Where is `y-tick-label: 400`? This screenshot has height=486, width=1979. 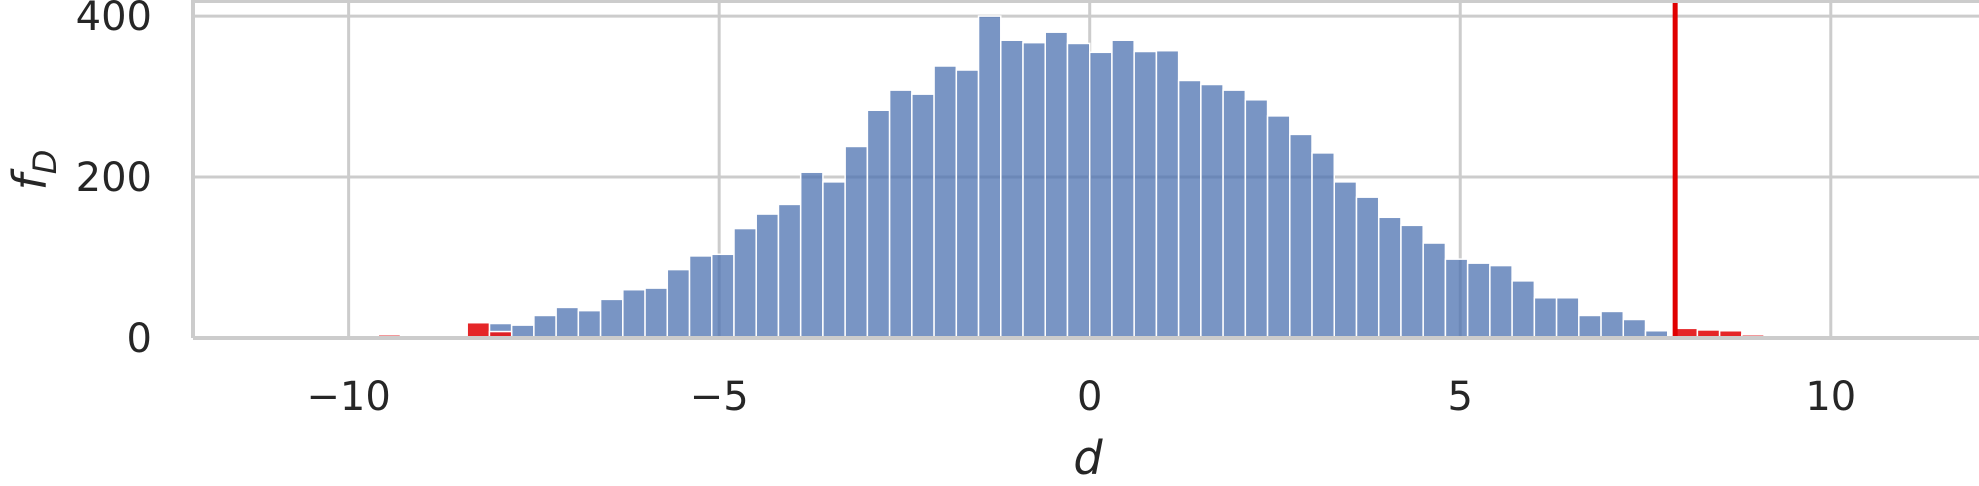
y-tick-label: 400 is located at coordinates (114, 20).